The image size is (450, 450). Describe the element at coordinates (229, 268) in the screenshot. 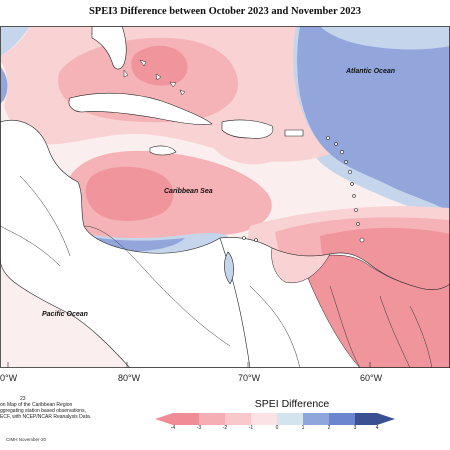

I see `lake-maracaibo` at that location.